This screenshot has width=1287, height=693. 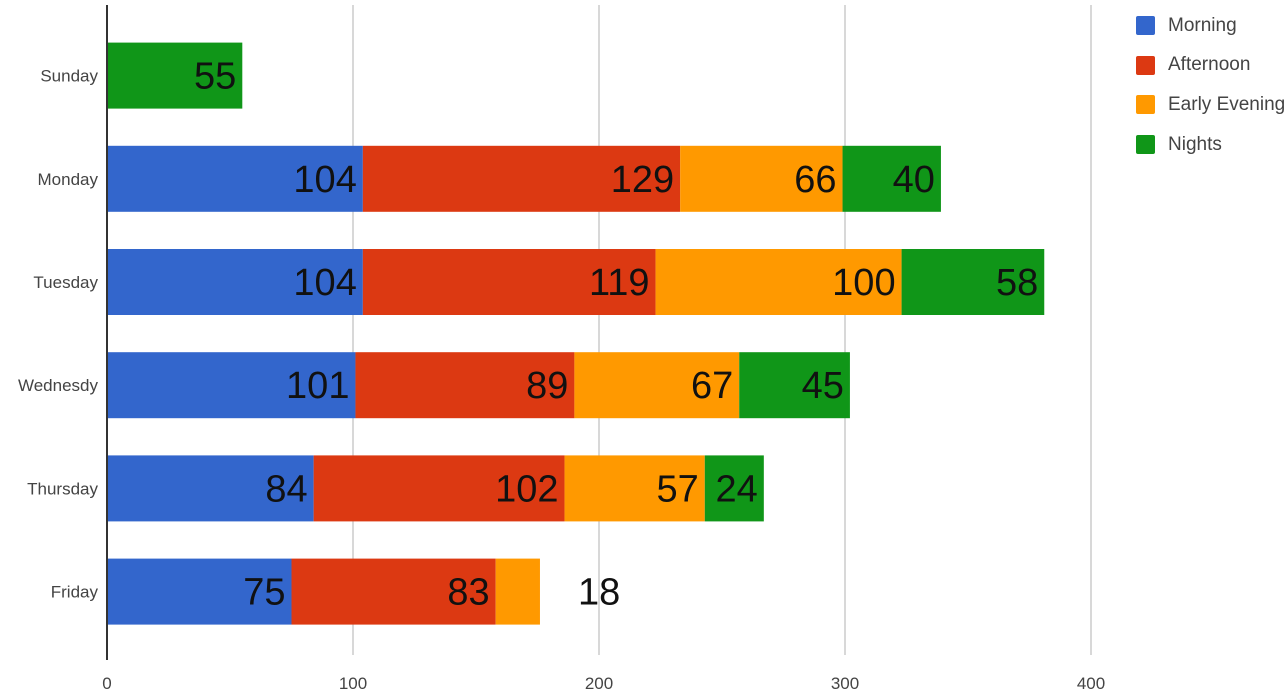 What do you see at coordinates (1202, 25) in the screenshot?
I see `legend-label-morning: Morning` at bounding box center [1202, 25].